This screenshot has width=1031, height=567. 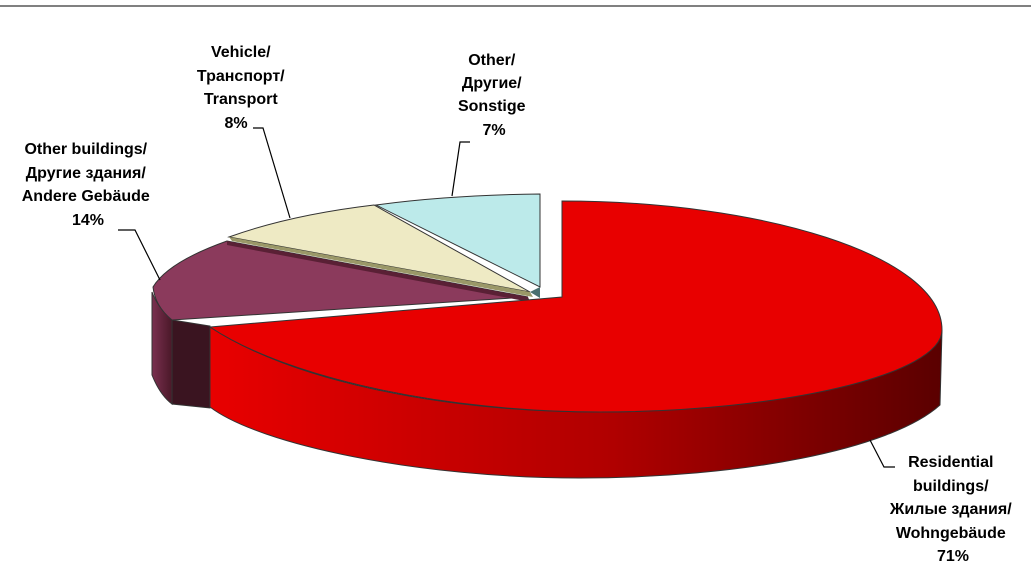 What do you see at coordinates (535, 292) in the screenshot?
I see `slice-other-sliver` at bounding box center [535, 292].